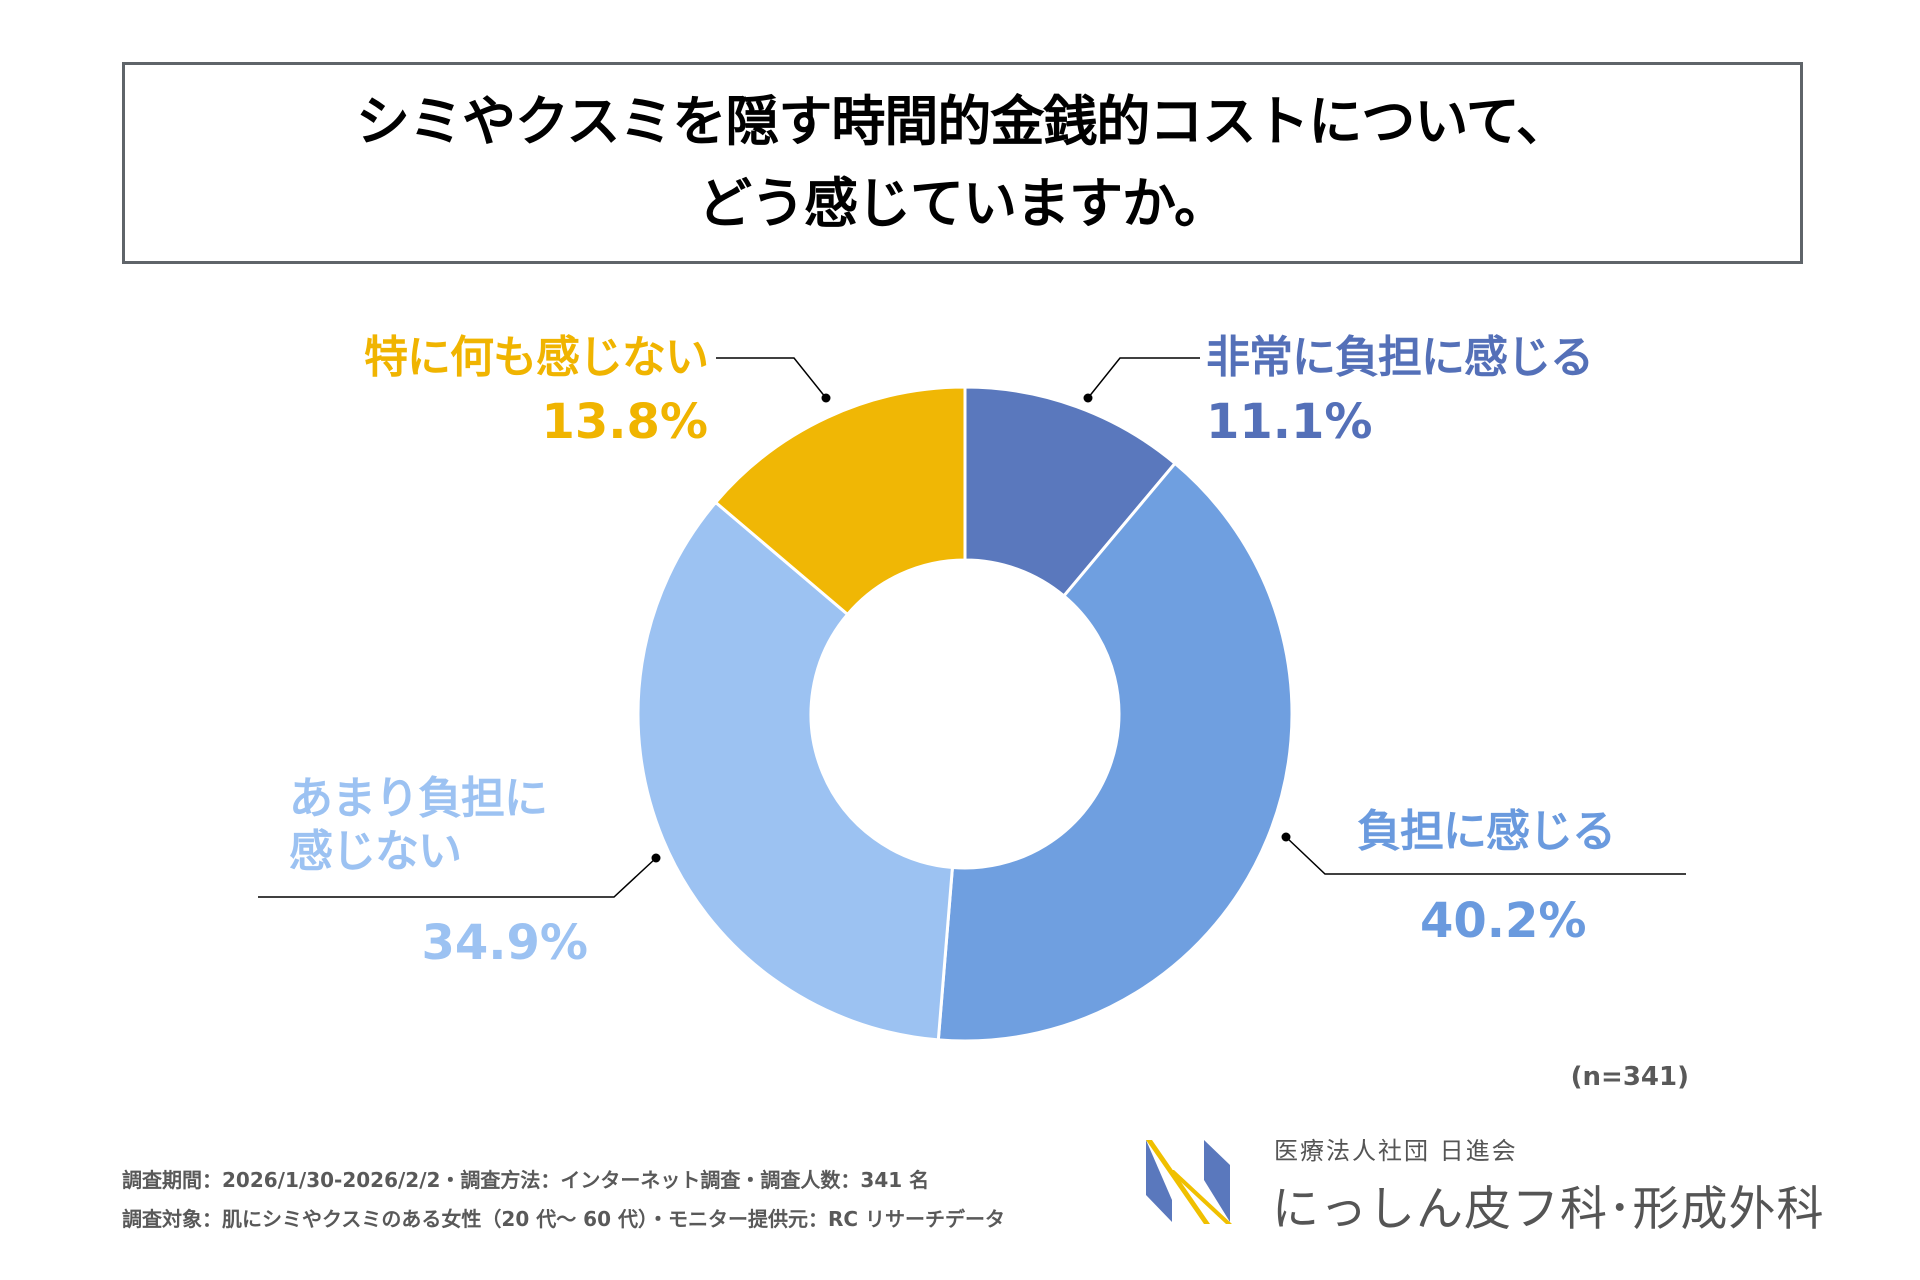  I want to click on label-not-much-line-1: あまり負担に, so click(418, 798).